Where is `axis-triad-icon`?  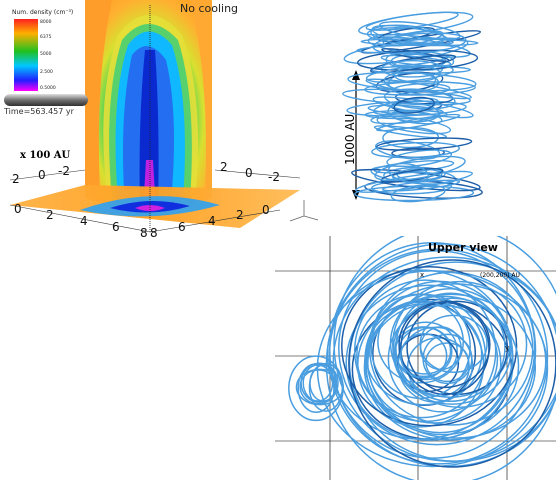
axis-triad-icon is located at coordinates (304, 211).